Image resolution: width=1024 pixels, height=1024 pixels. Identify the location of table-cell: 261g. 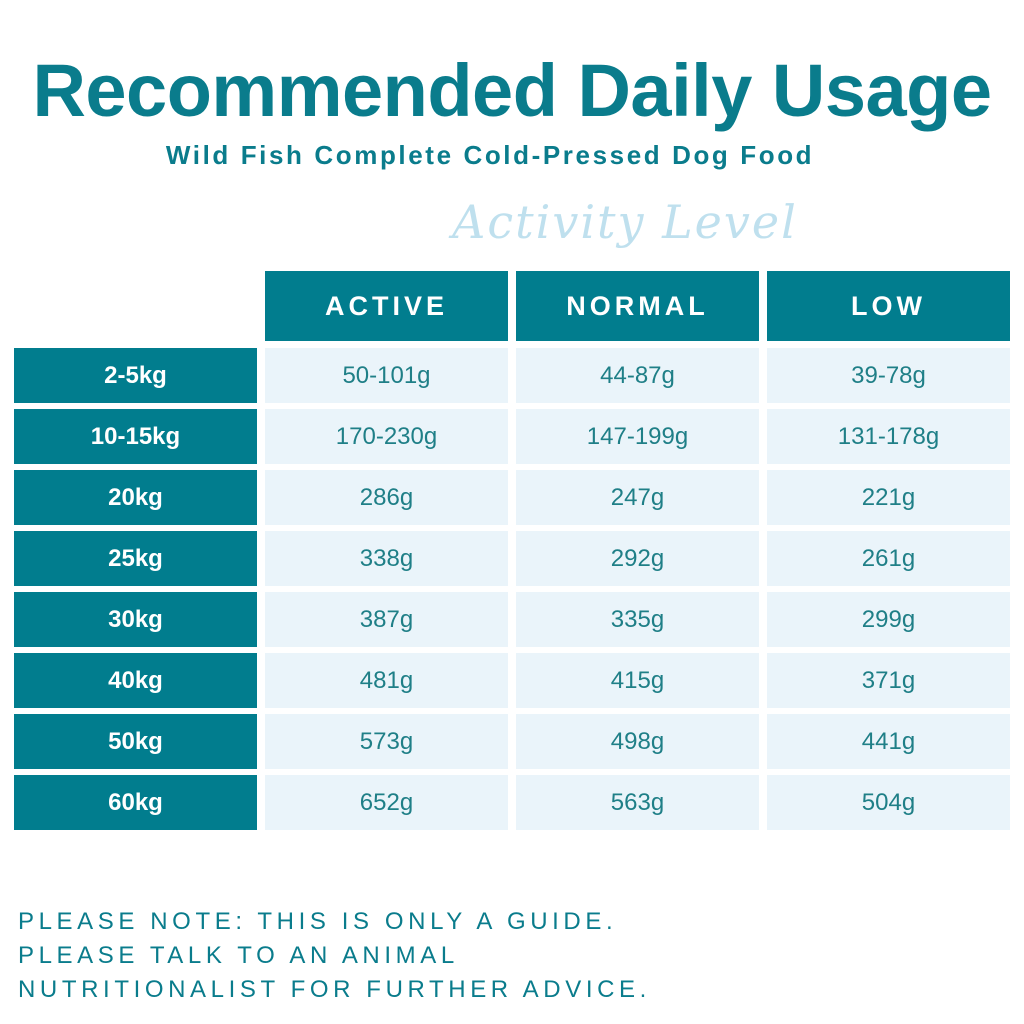
(888, 558).